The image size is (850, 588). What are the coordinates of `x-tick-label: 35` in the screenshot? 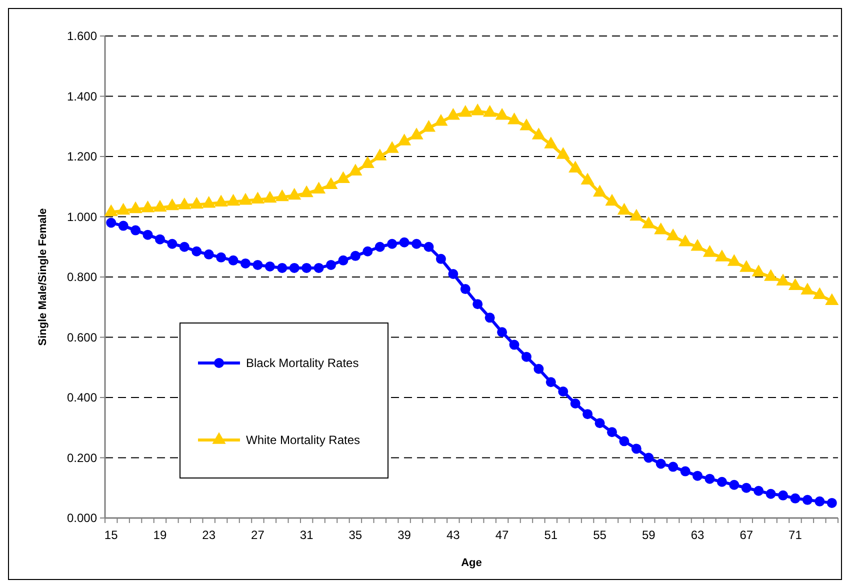 It's located at (355, 535).